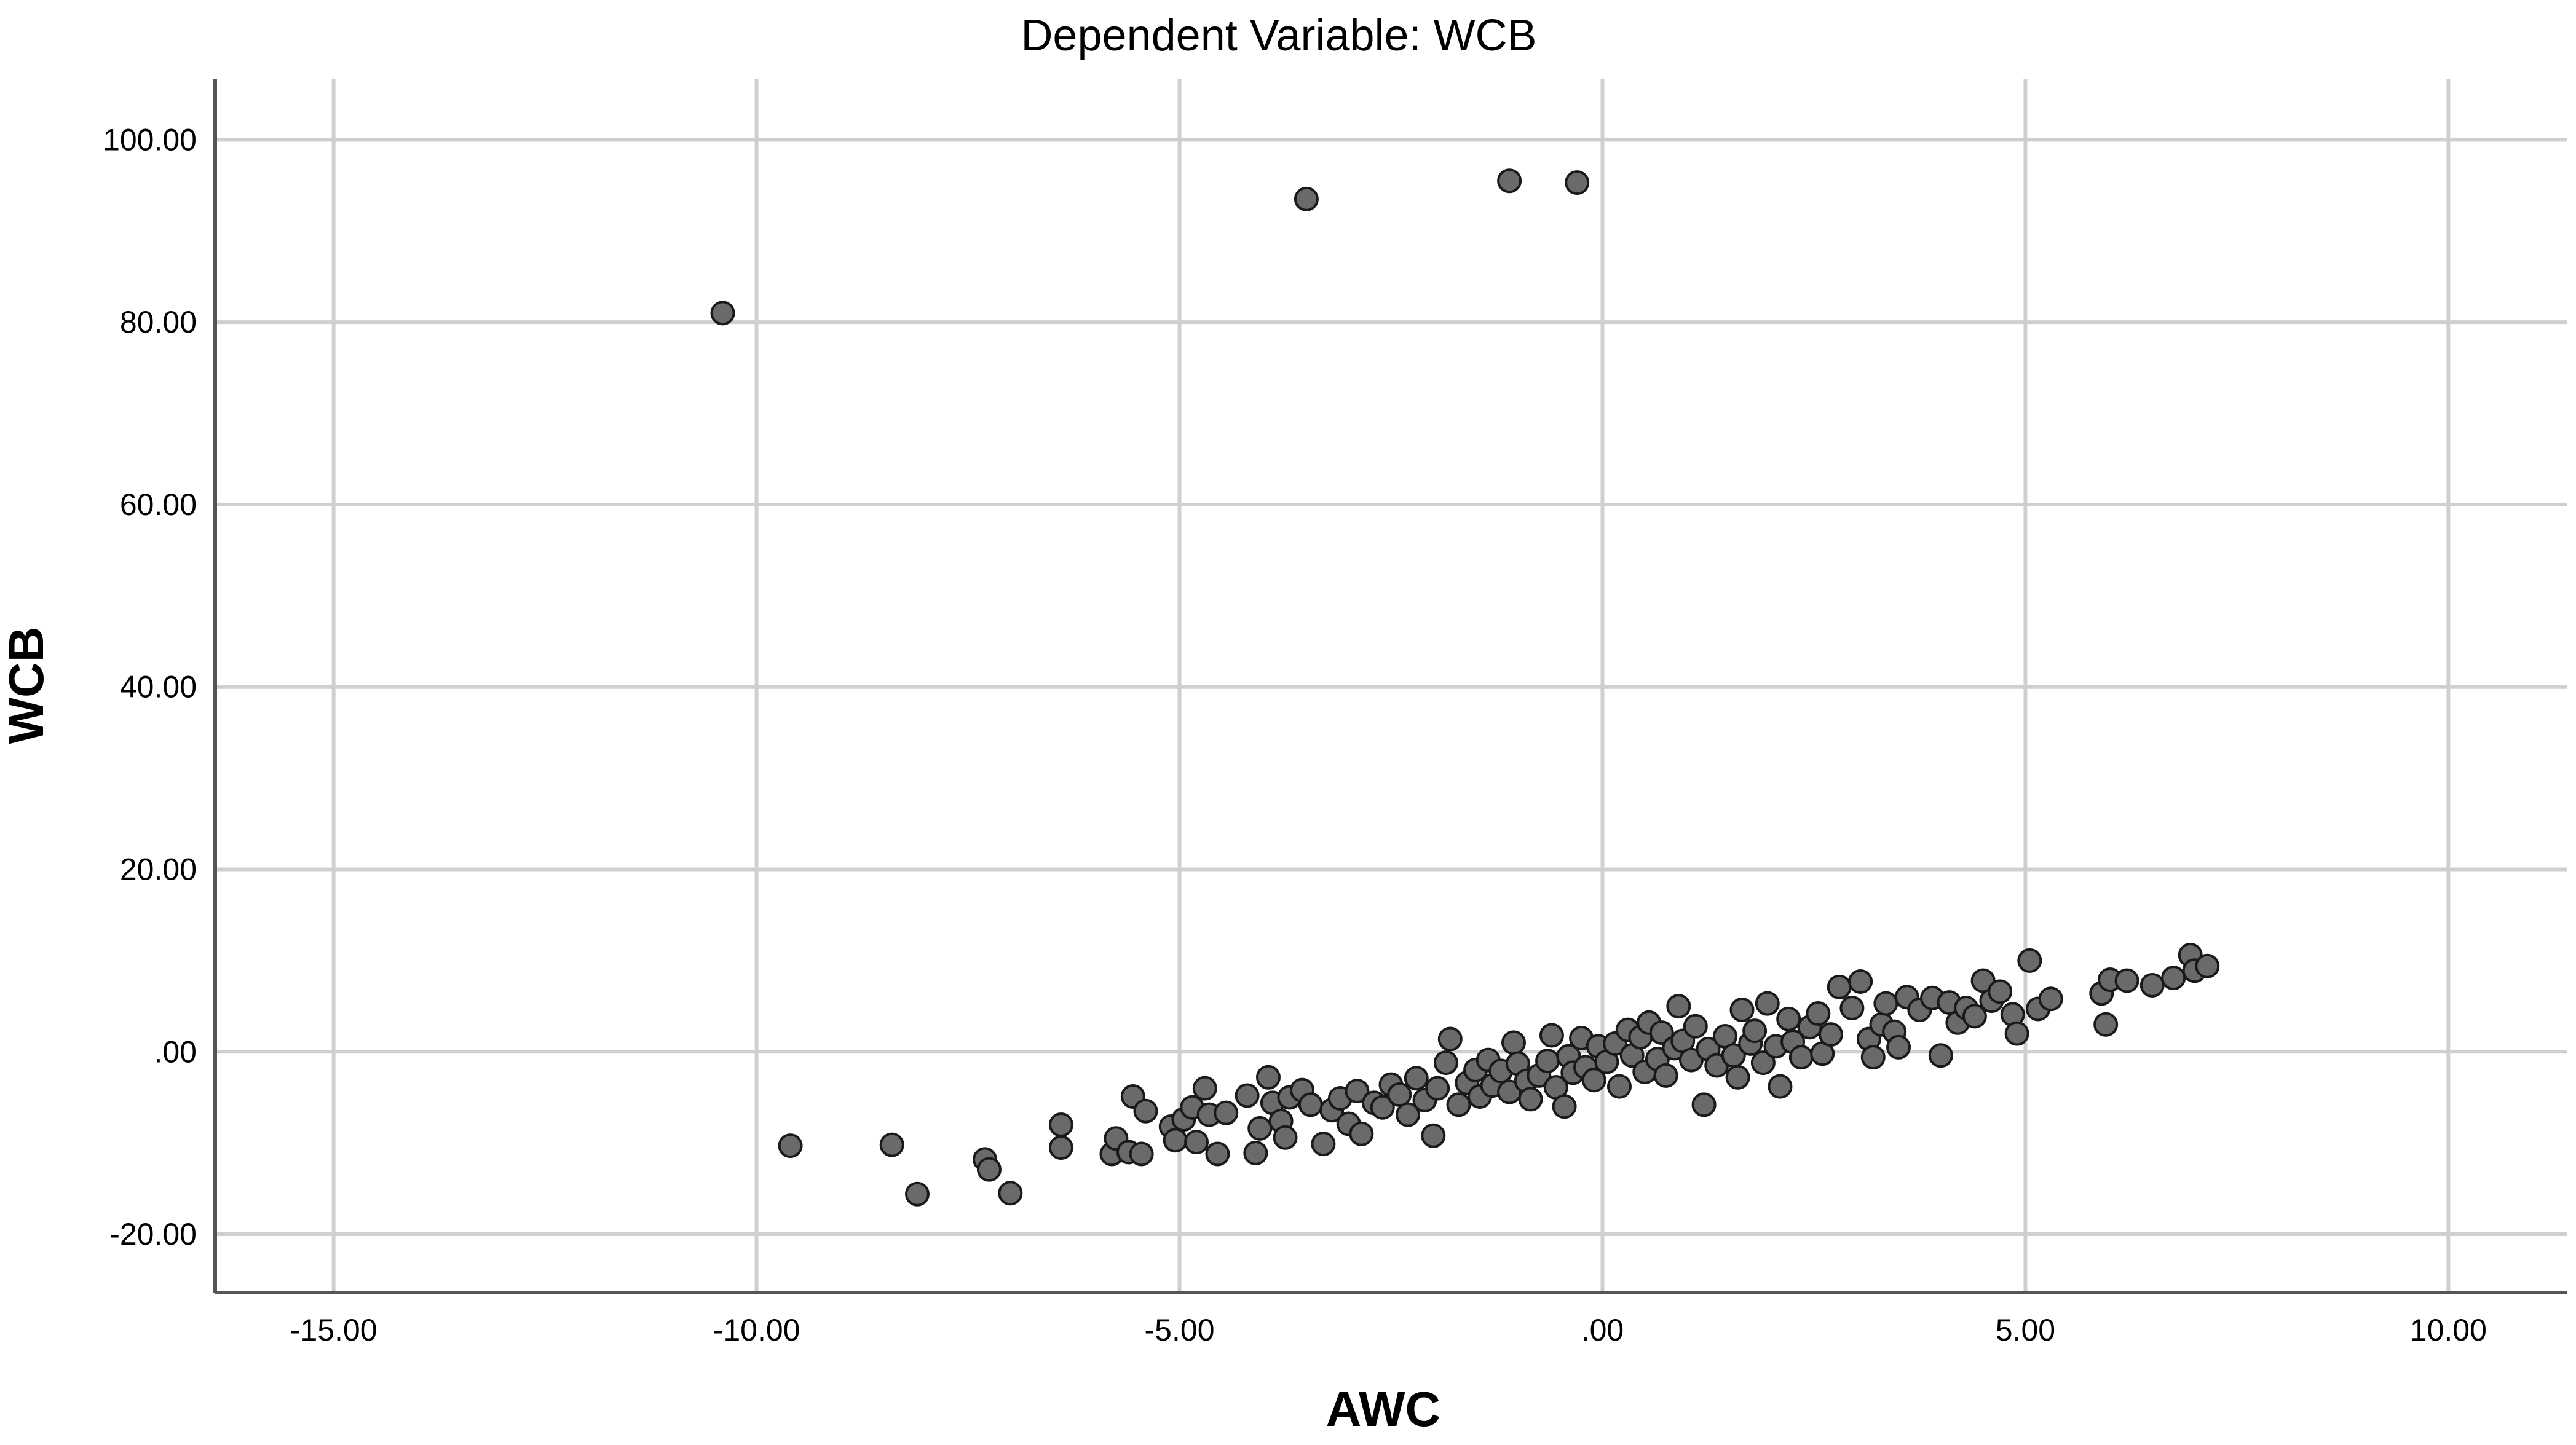 This screenshot has height=1445, width=2576. What do you see at coordinates (1180, 1330) in the screenshot?
I see `x-tick-label: -5.00` at bounding box center [1180, 1330].